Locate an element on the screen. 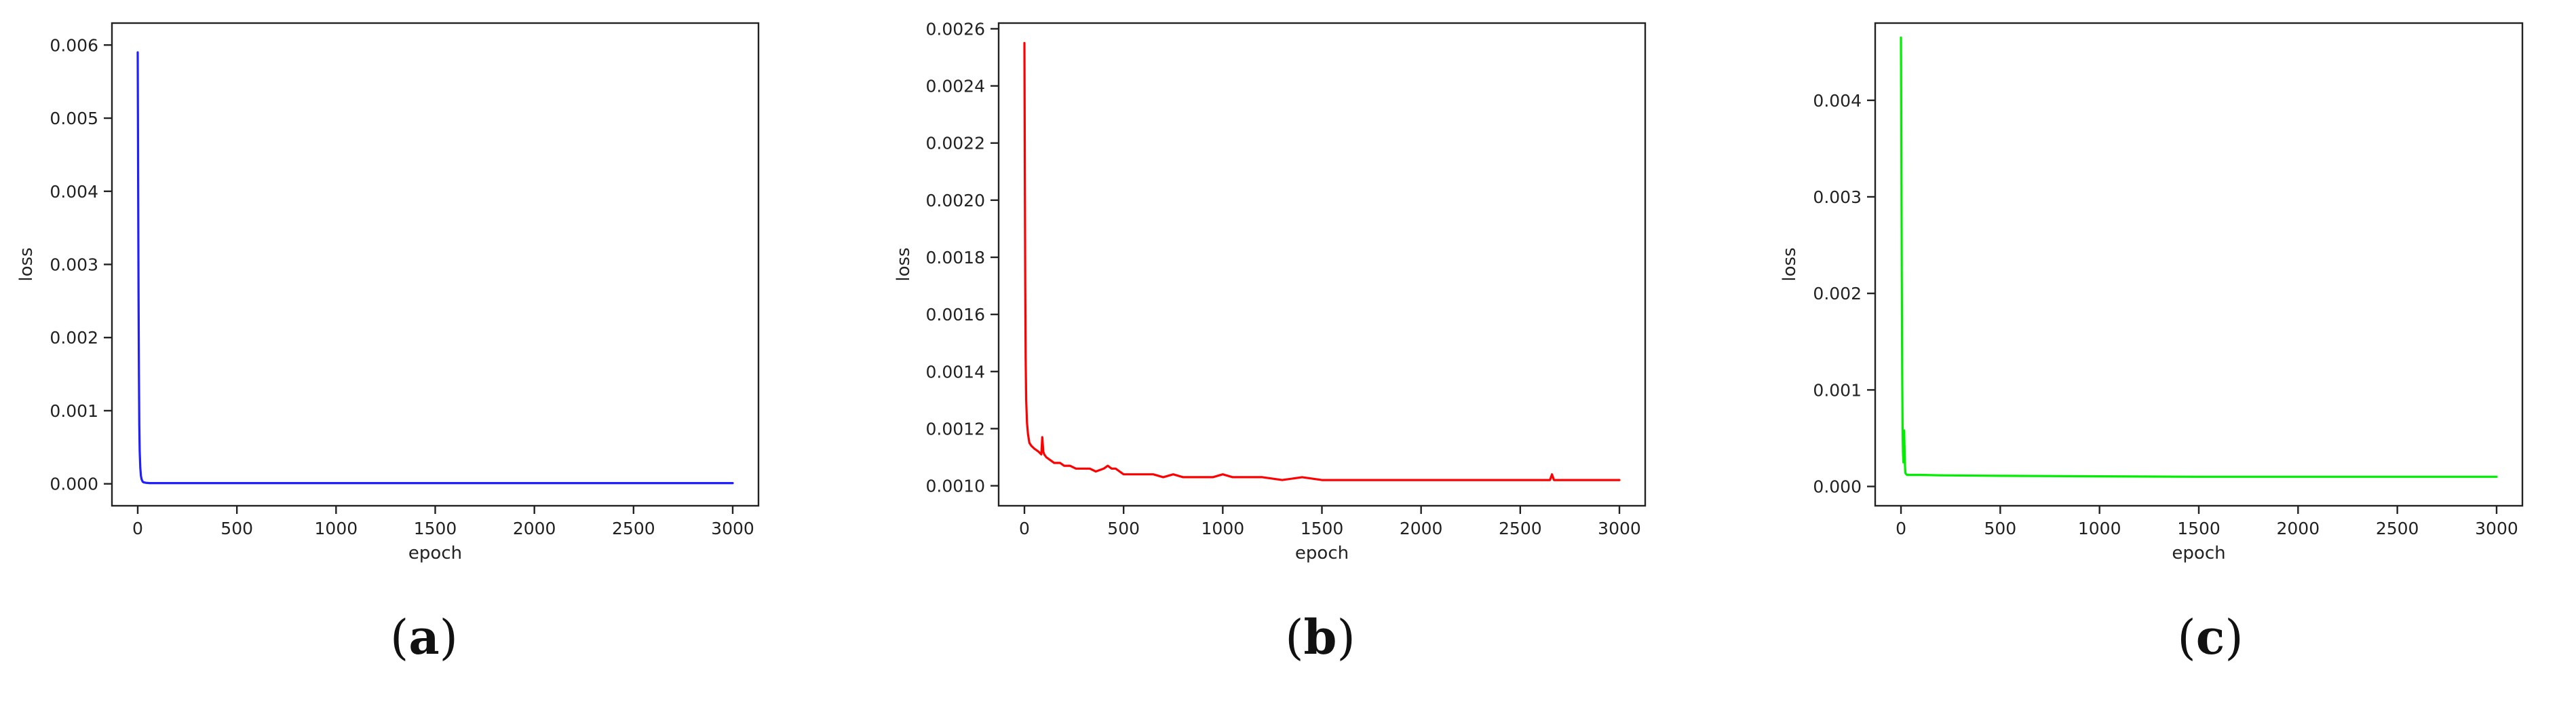 The image size is (2576, 704). caption-letter: c is located at coordinates (2210, 637).